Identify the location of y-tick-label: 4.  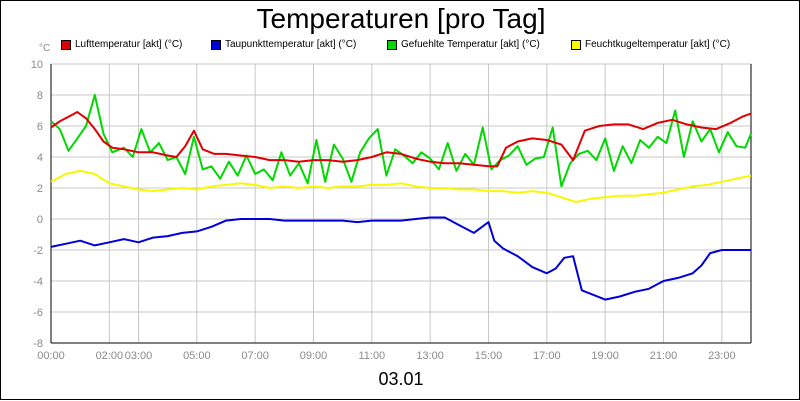
(40, 158).